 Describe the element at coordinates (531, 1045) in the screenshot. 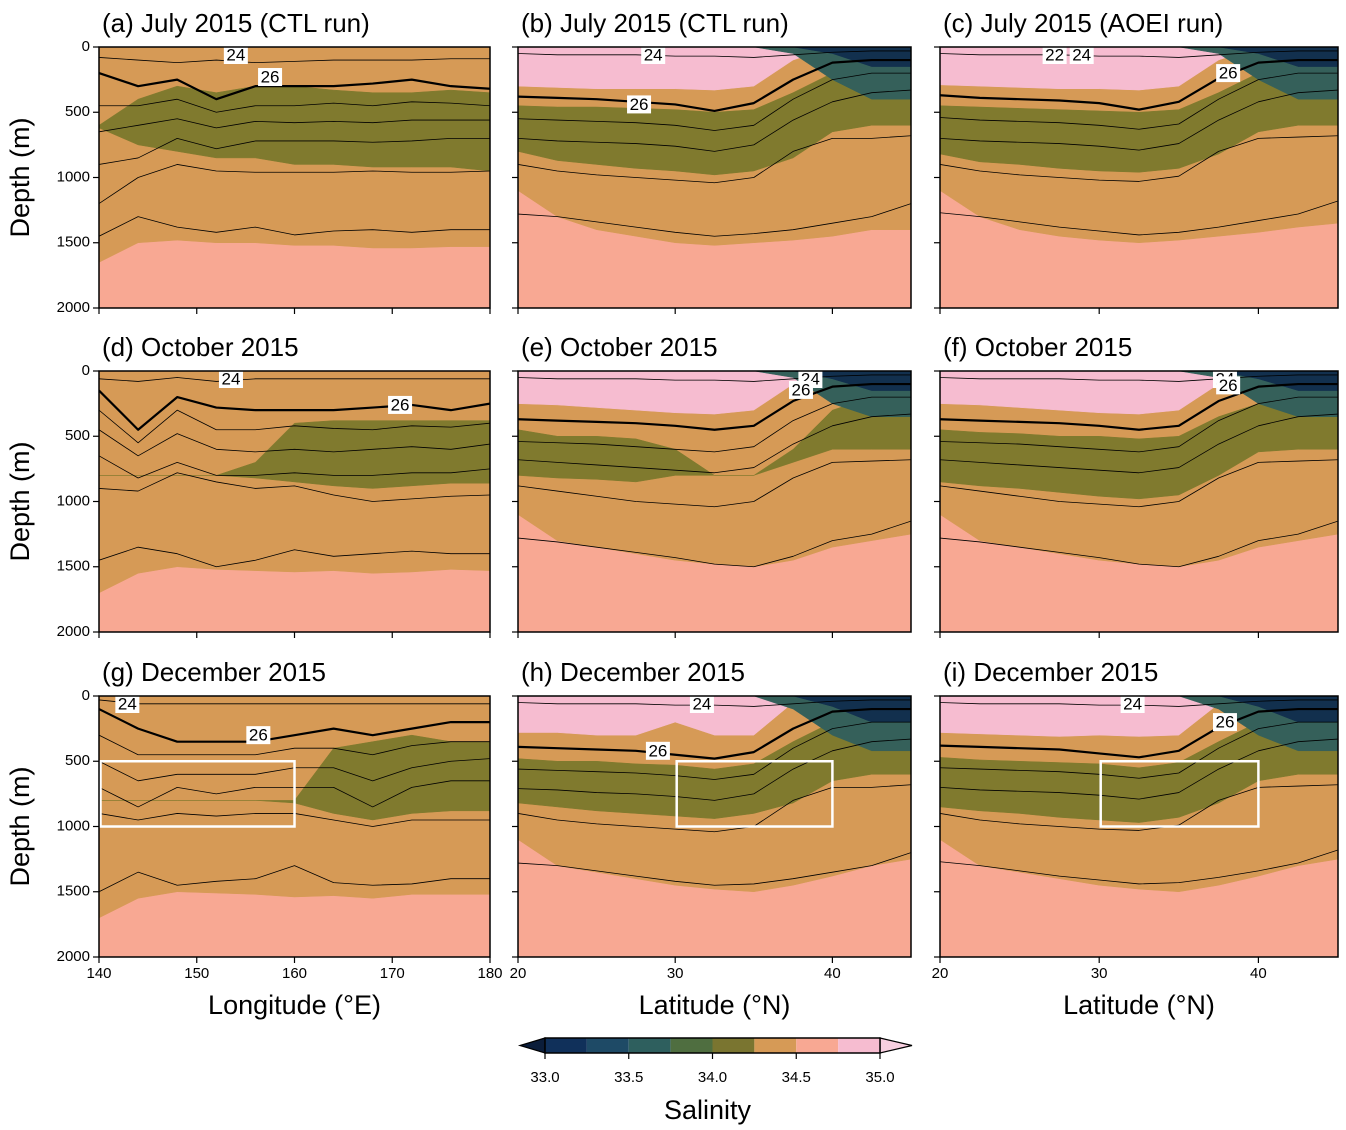

I see `colorbar-under` at that location.